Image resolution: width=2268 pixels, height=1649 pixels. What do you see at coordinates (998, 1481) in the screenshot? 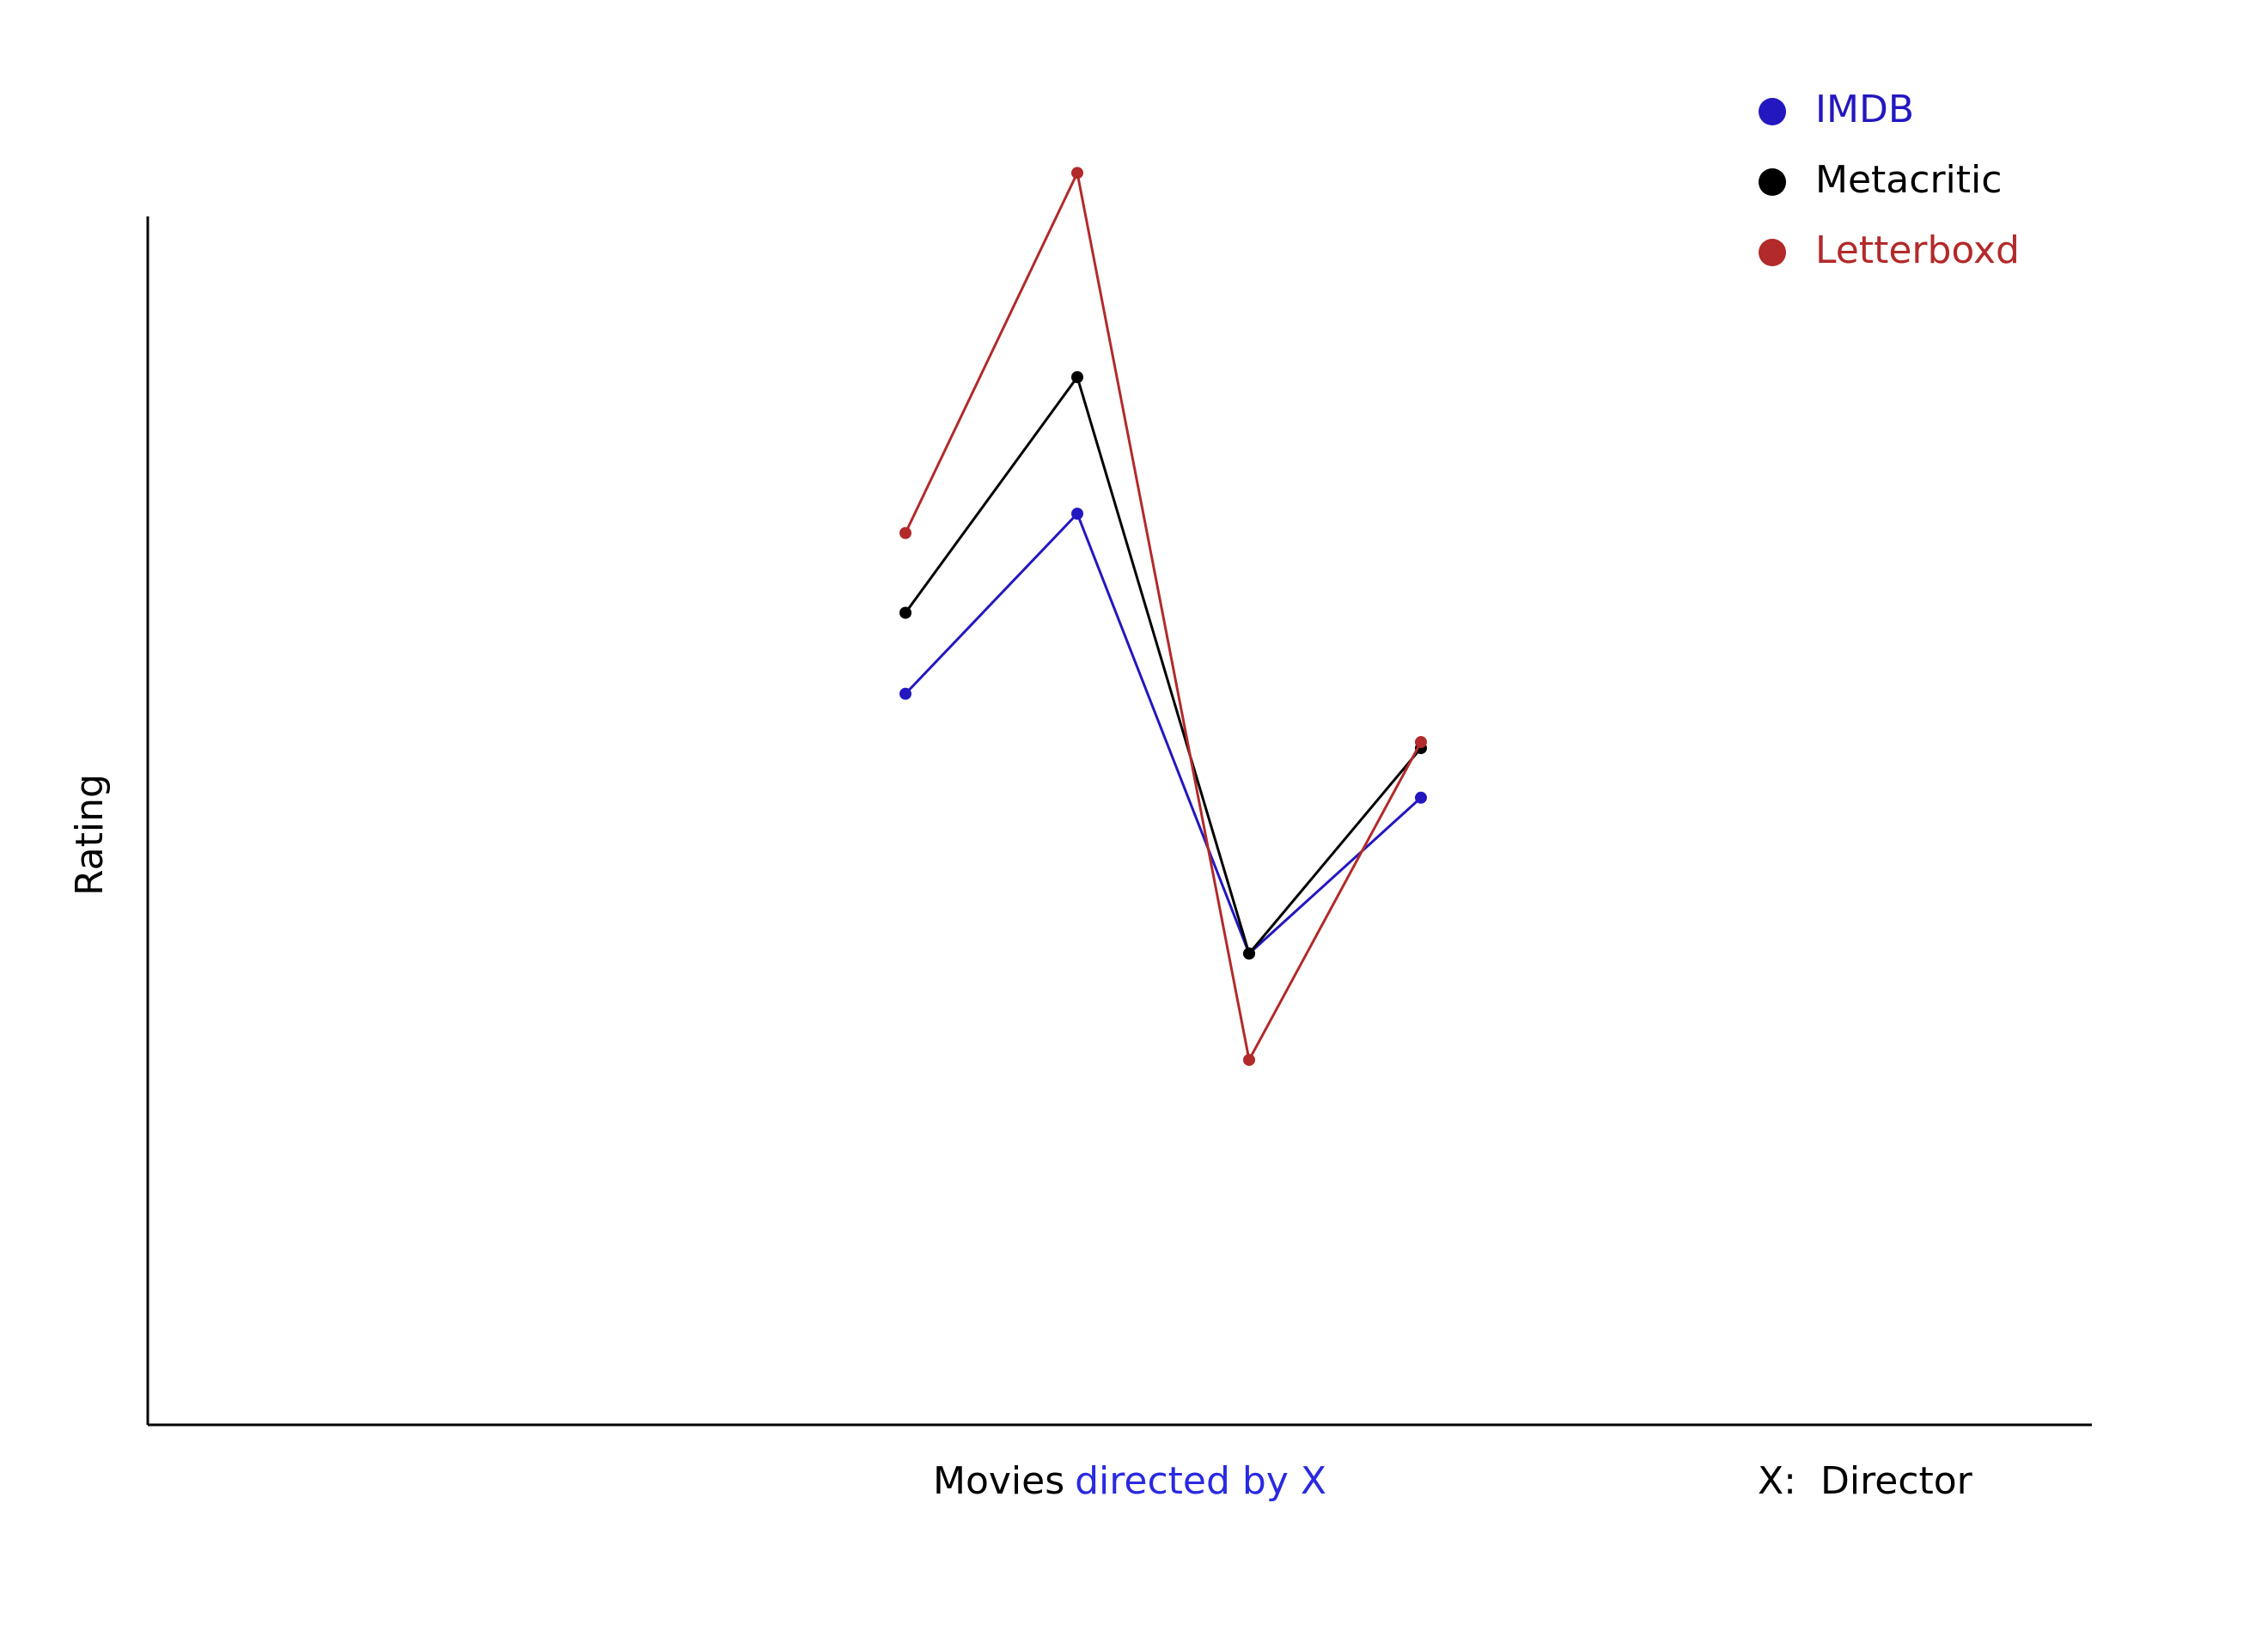
I see `x-label-part: Movies` at bounding box center [998, 1481].